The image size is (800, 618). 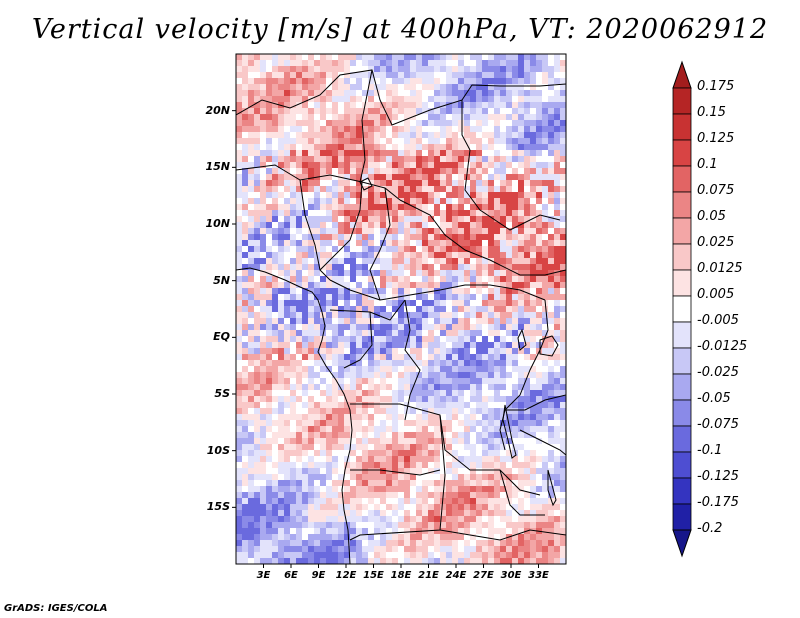 I want to click on lat-tick-label: 15N, so click(x=217, y=167).